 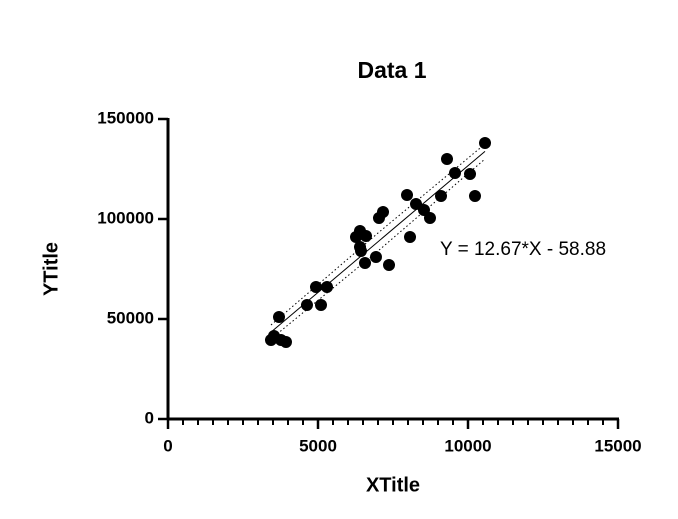 What do you see at coordinates (125, 117) in the screenshot?
I see `y-tick-label: 150000` at bounding box center [125, 117].